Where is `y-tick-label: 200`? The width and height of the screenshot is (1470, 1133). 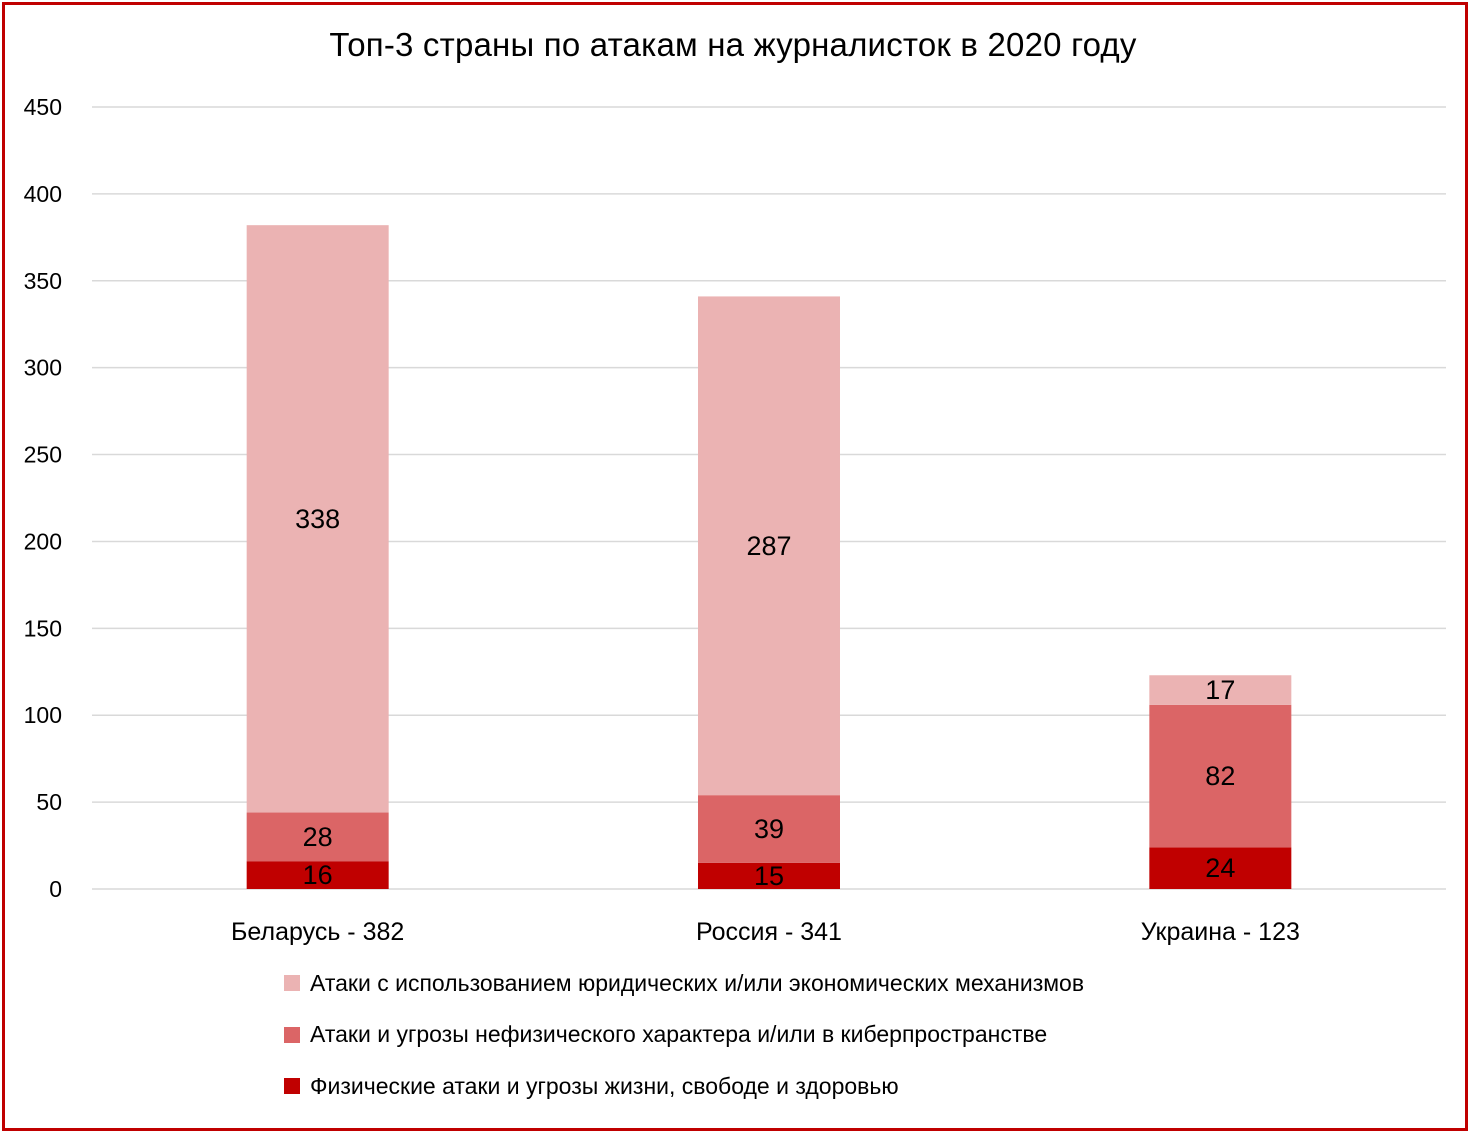
y-tick-label: 200 is located at coordinates (43, 541).